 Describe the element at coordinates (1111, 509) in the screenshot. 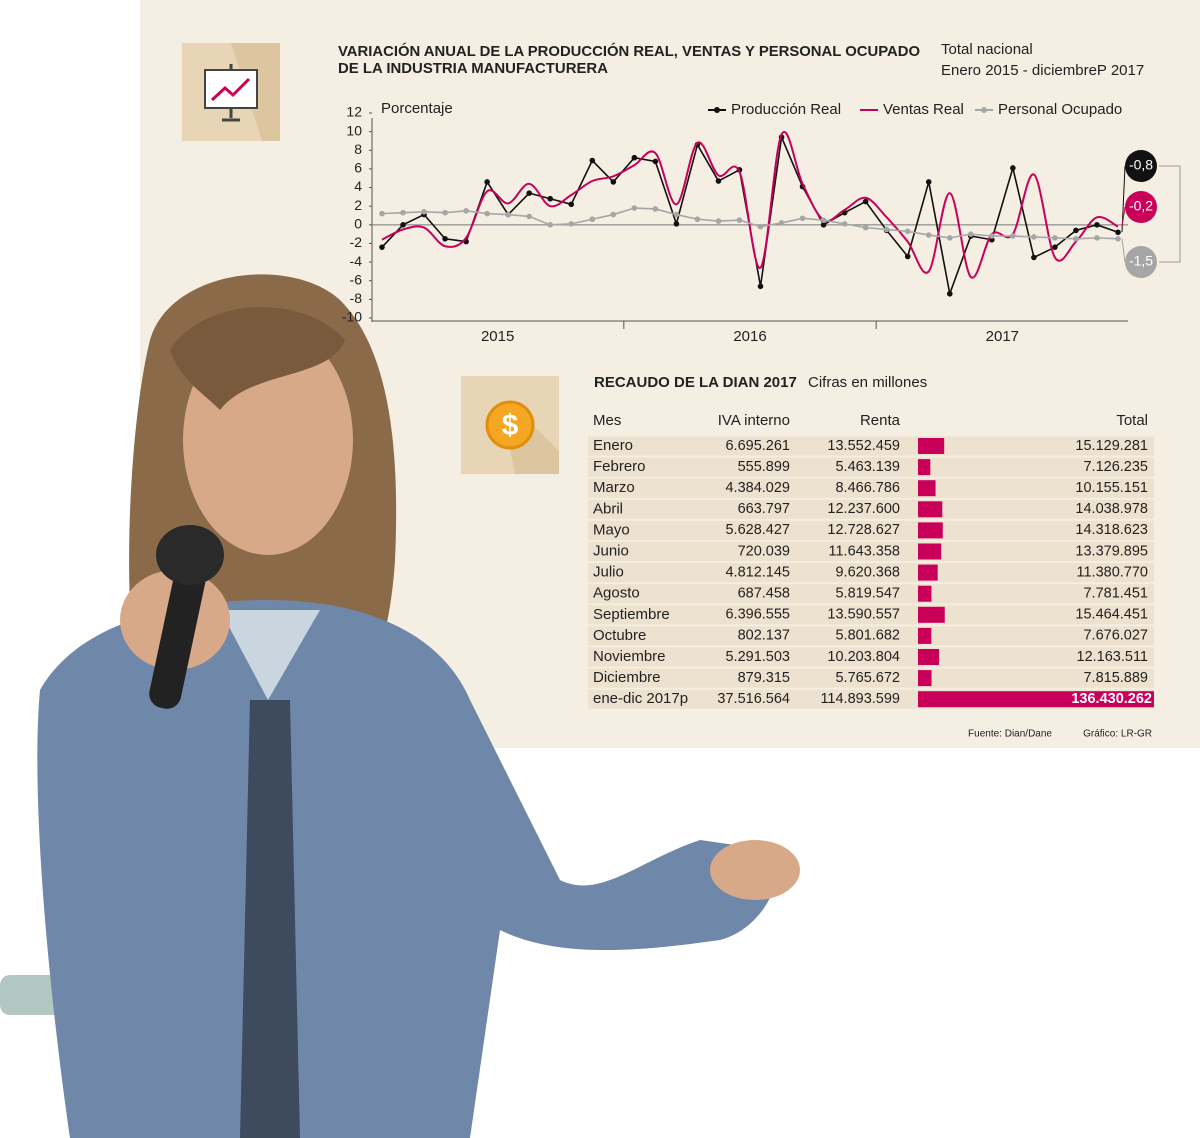

I see `cell: 14.038.978` at that location.